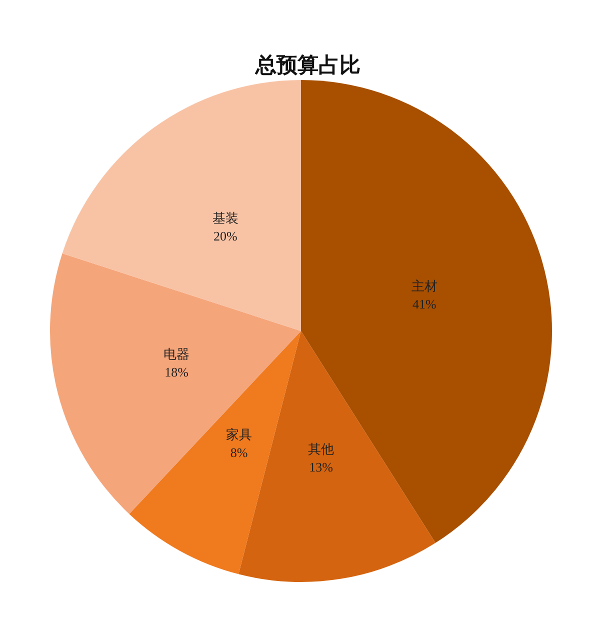  Describe the element at coordinates (307, 65) in the screenshot. I see `chart-title: 总预算占比` at that location.